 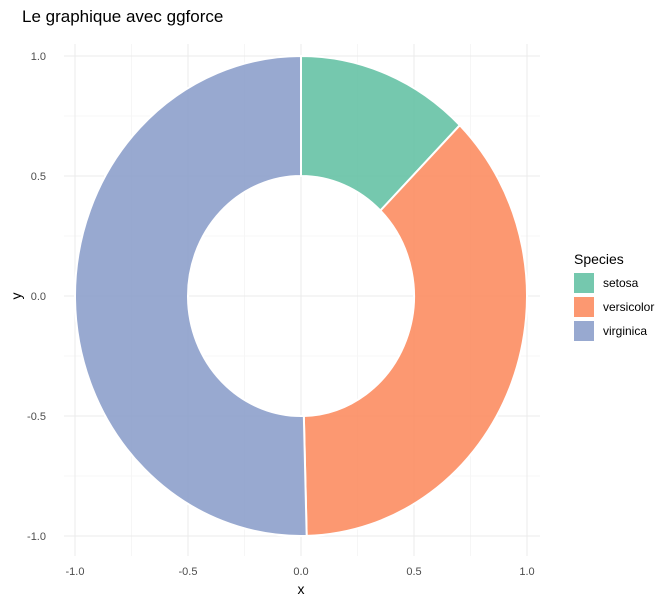 What do you see at coordinates (301, 589) in the screenshot?
I see `x-axis-title: x` at bounding box center [301, 589].